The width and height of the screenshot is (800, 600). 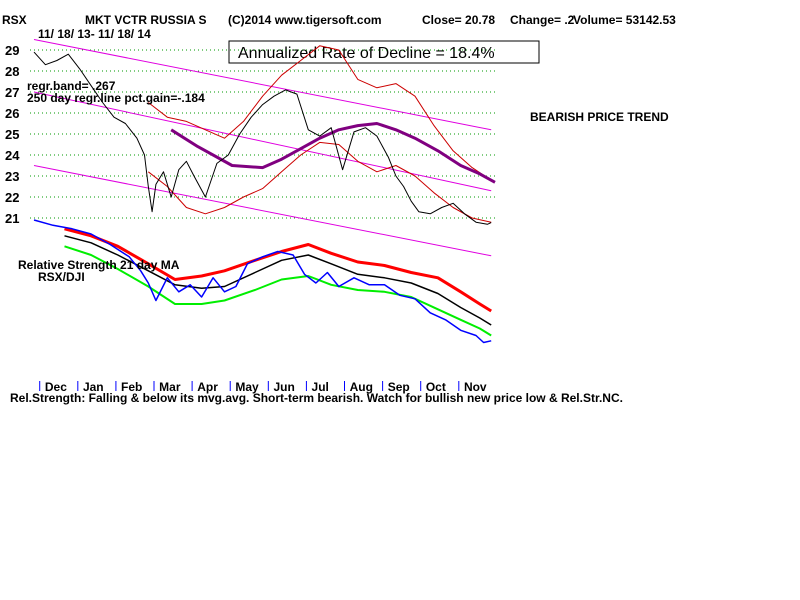 I want to click on symbol-label: RSX, so click(x=14, y=20).